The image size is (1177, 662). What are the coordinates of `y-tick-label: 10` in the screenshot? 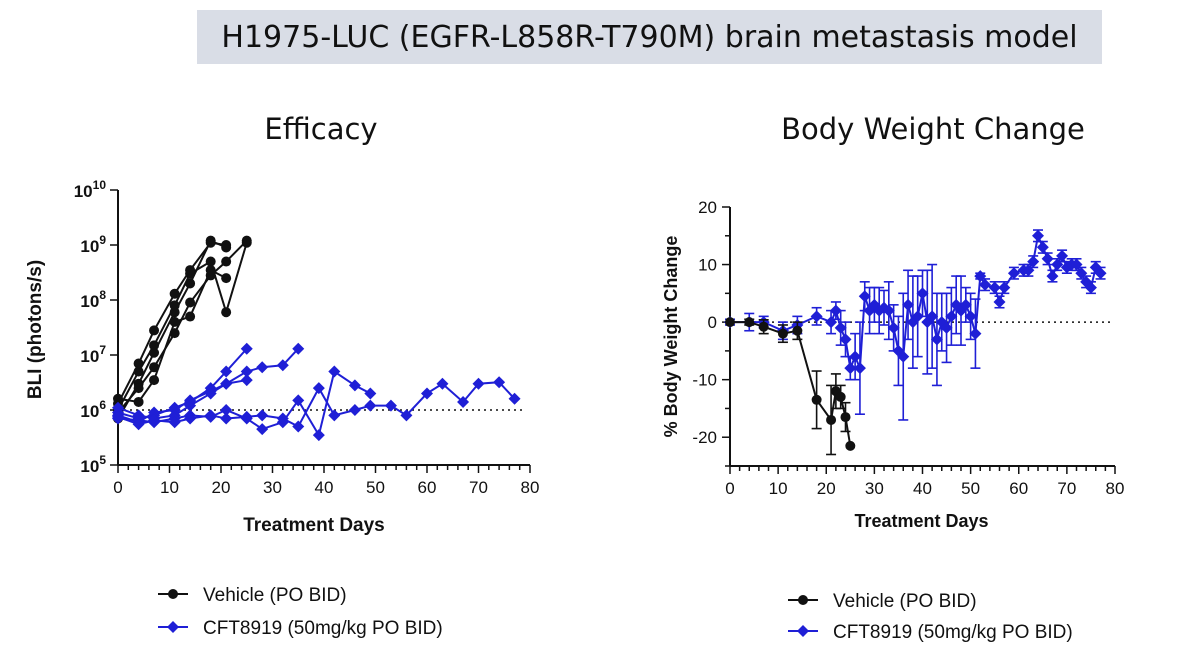 It's located at (707, 265).